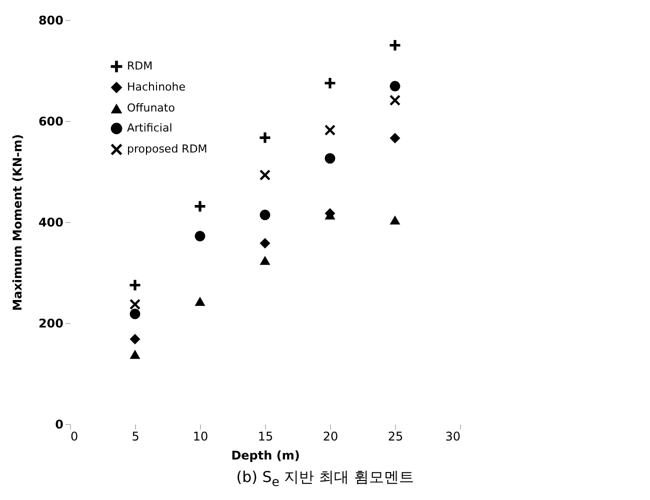 The width and height of the screenshot is (650, 500). I want to click on x-axis-title: Depth (m), so click(265, 455).